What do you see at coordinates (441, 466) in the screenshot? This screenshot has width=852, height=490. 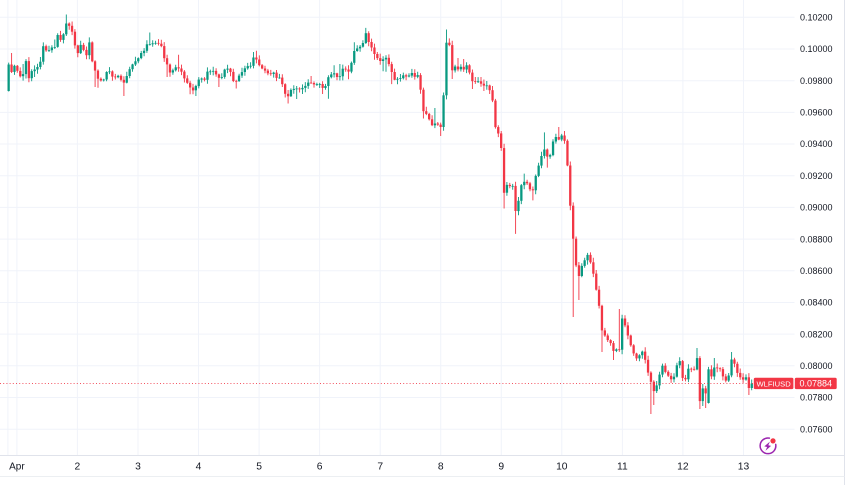 I see `svg-text: 8` at bounding box center [441, 466].